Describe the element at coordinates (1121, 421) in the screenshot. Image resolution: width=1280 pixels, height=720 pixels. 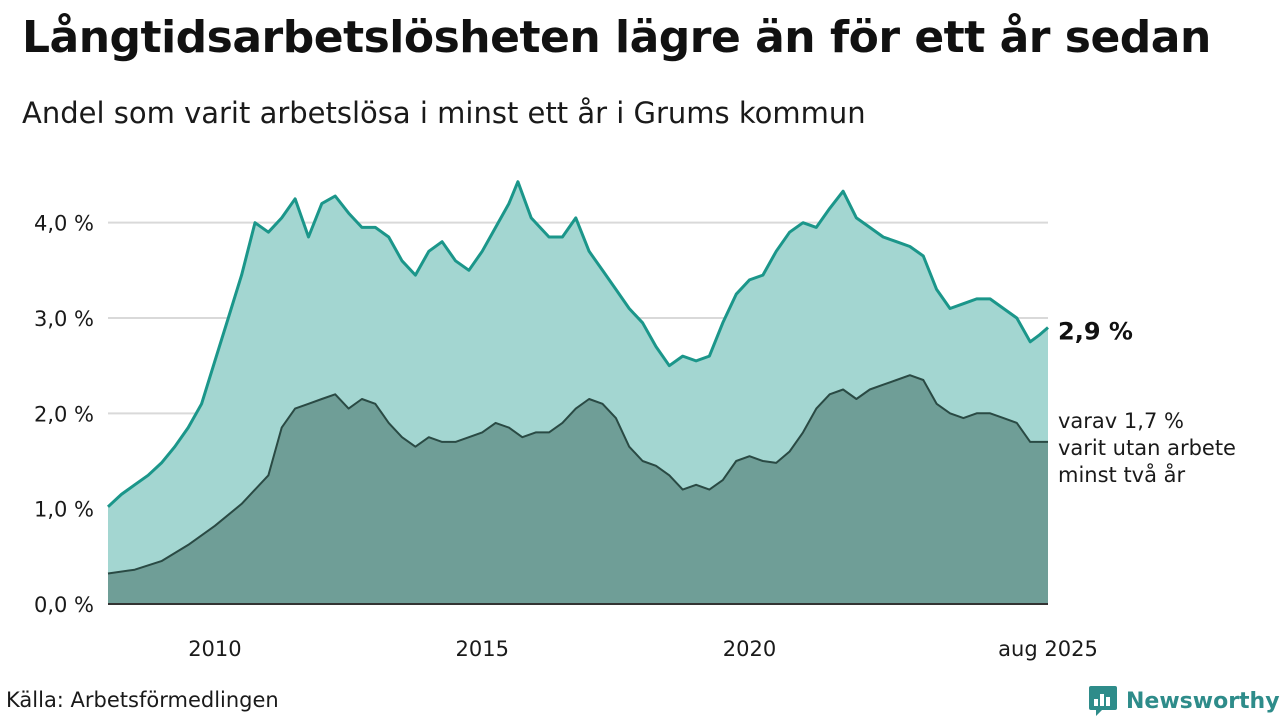
I see `subset-annotation-line: varav 1,7 %` at that location.